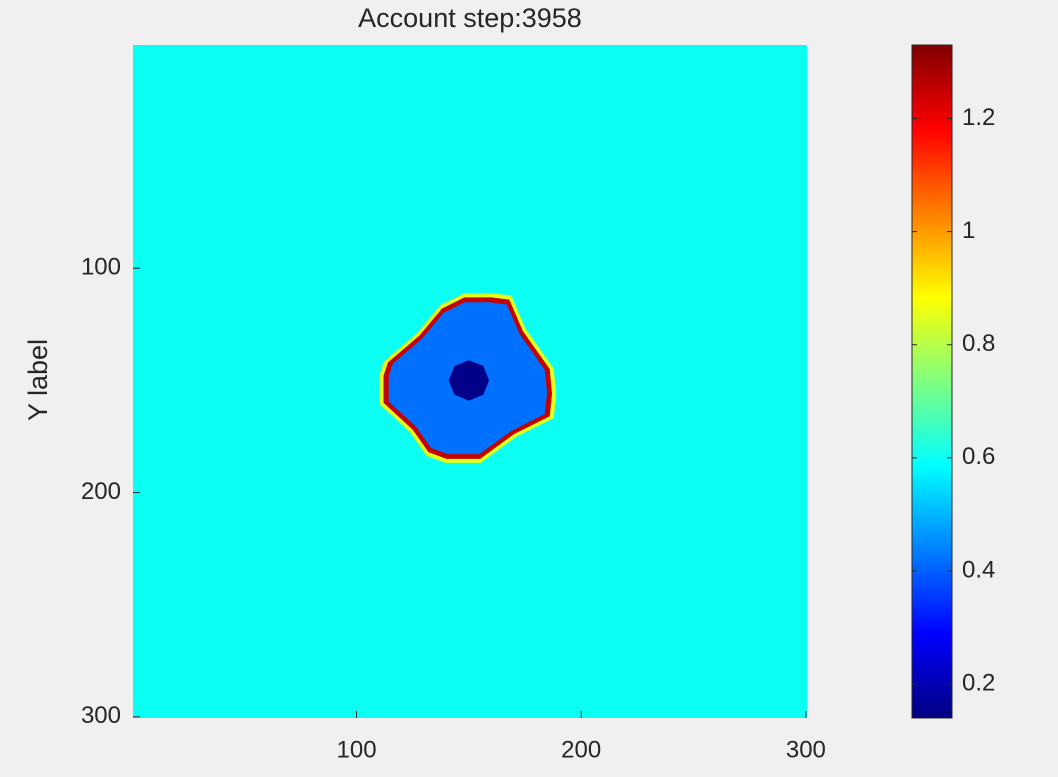  Describe the element at coordinates (101, 267) in the screenshot. I see `y-tick-label: 100` at that location.